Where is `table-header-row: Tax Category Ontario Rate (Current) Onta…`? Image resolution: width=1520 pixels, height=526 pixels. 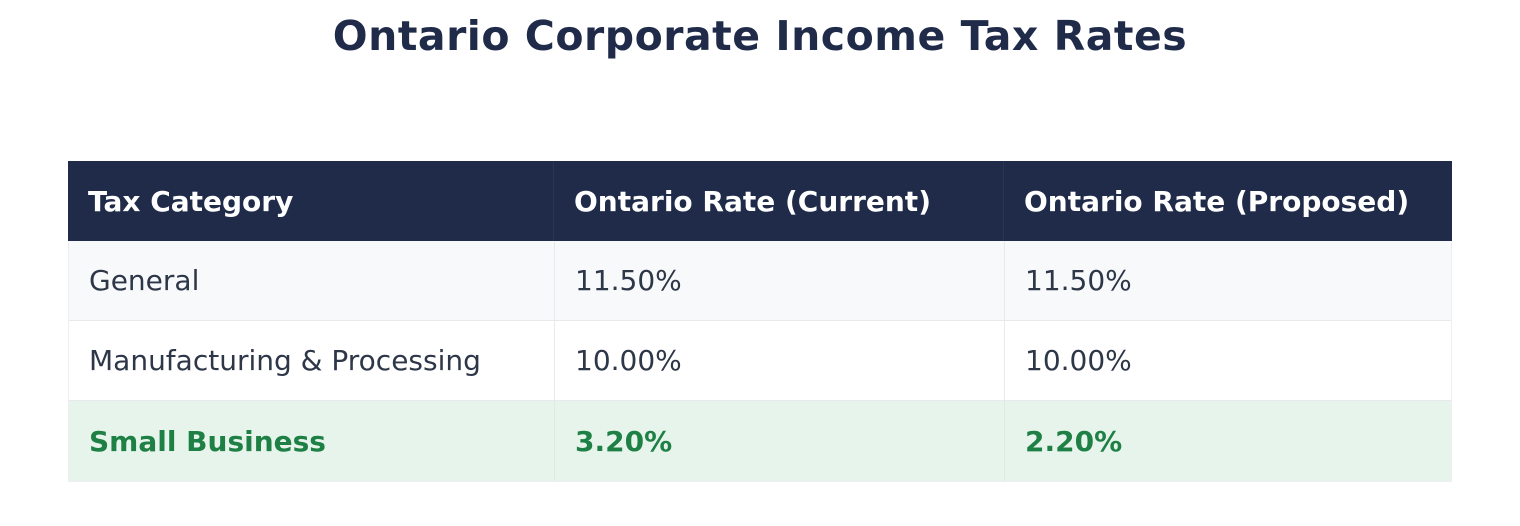
table-header-row: Tax Category Ontario Rate (Current) Onta… is located at coordinates (760, 201).